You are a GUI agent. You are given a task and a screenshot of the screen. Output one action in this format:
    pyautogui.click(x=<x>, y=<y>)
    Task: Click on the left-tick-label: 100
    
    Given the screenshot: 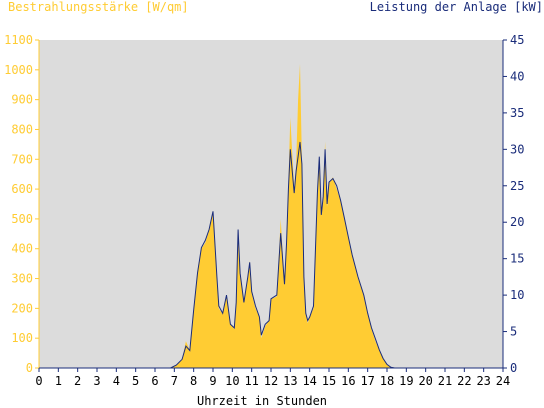 What is the action you would take?
    pyautogui.click(x=22, y=338)
    